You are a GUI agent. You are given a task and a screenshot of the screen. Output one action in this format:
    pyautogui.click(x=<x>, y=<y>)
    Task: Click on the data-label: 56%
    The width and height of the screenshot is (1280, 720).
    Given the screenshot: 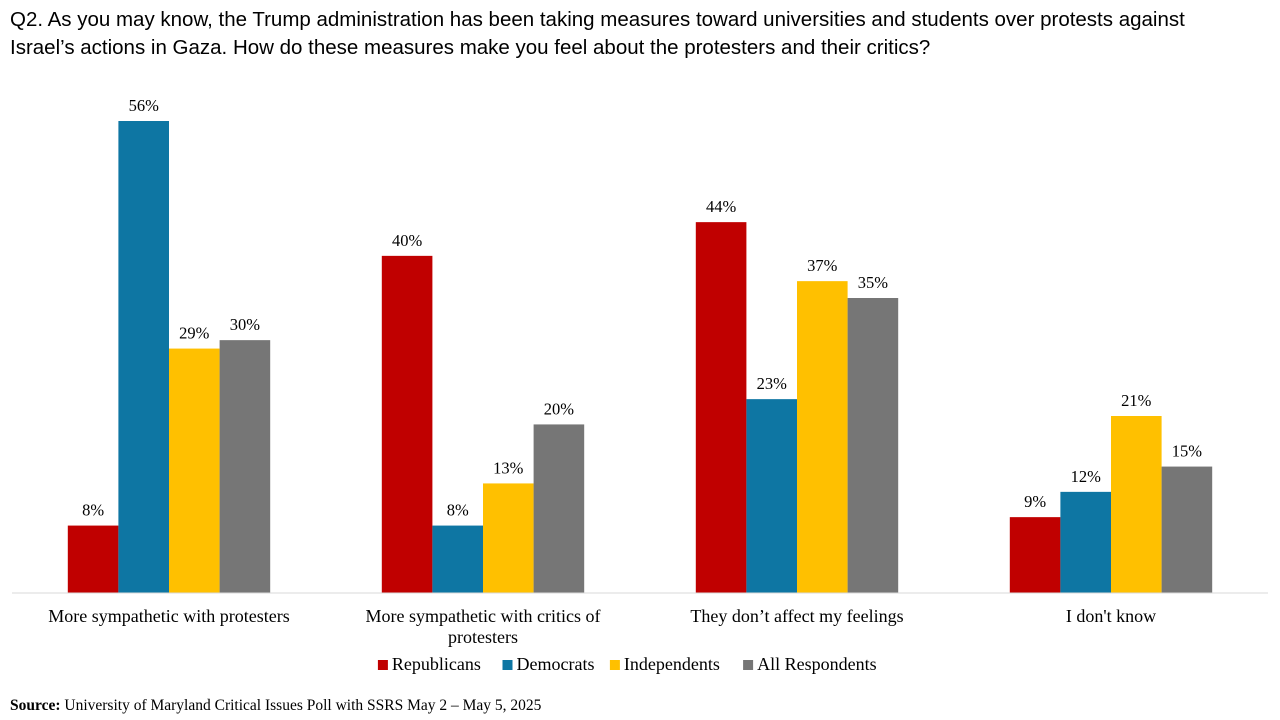 What is the action you would take?
    pyautogui.click(x=144, y=105)
    